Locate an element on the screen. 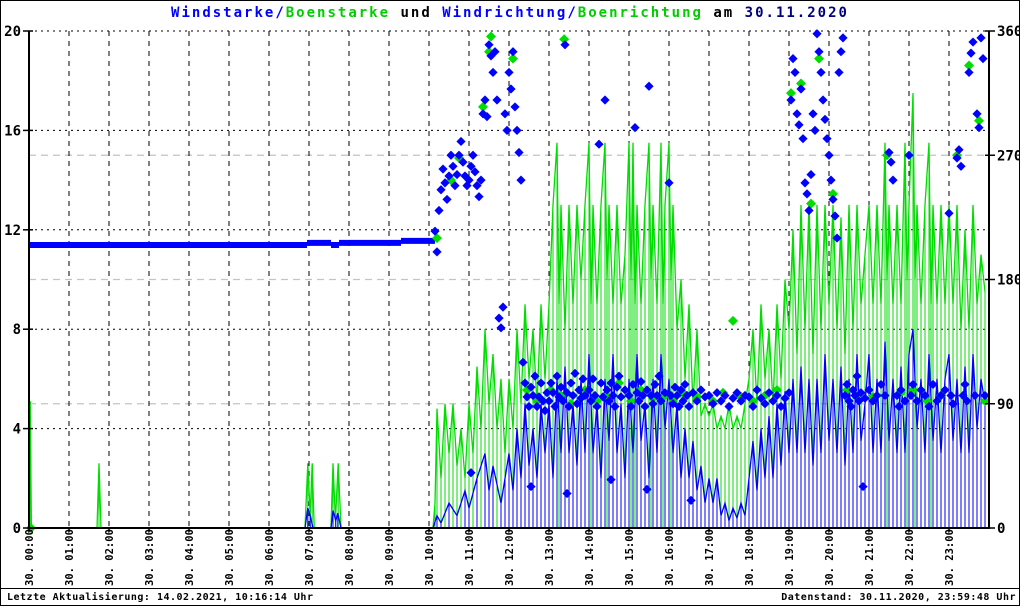 Image resolution: width=1020 pixels, height=606 pixels. svg-text: 30. 05:00 is located at coordinates (230, 557).